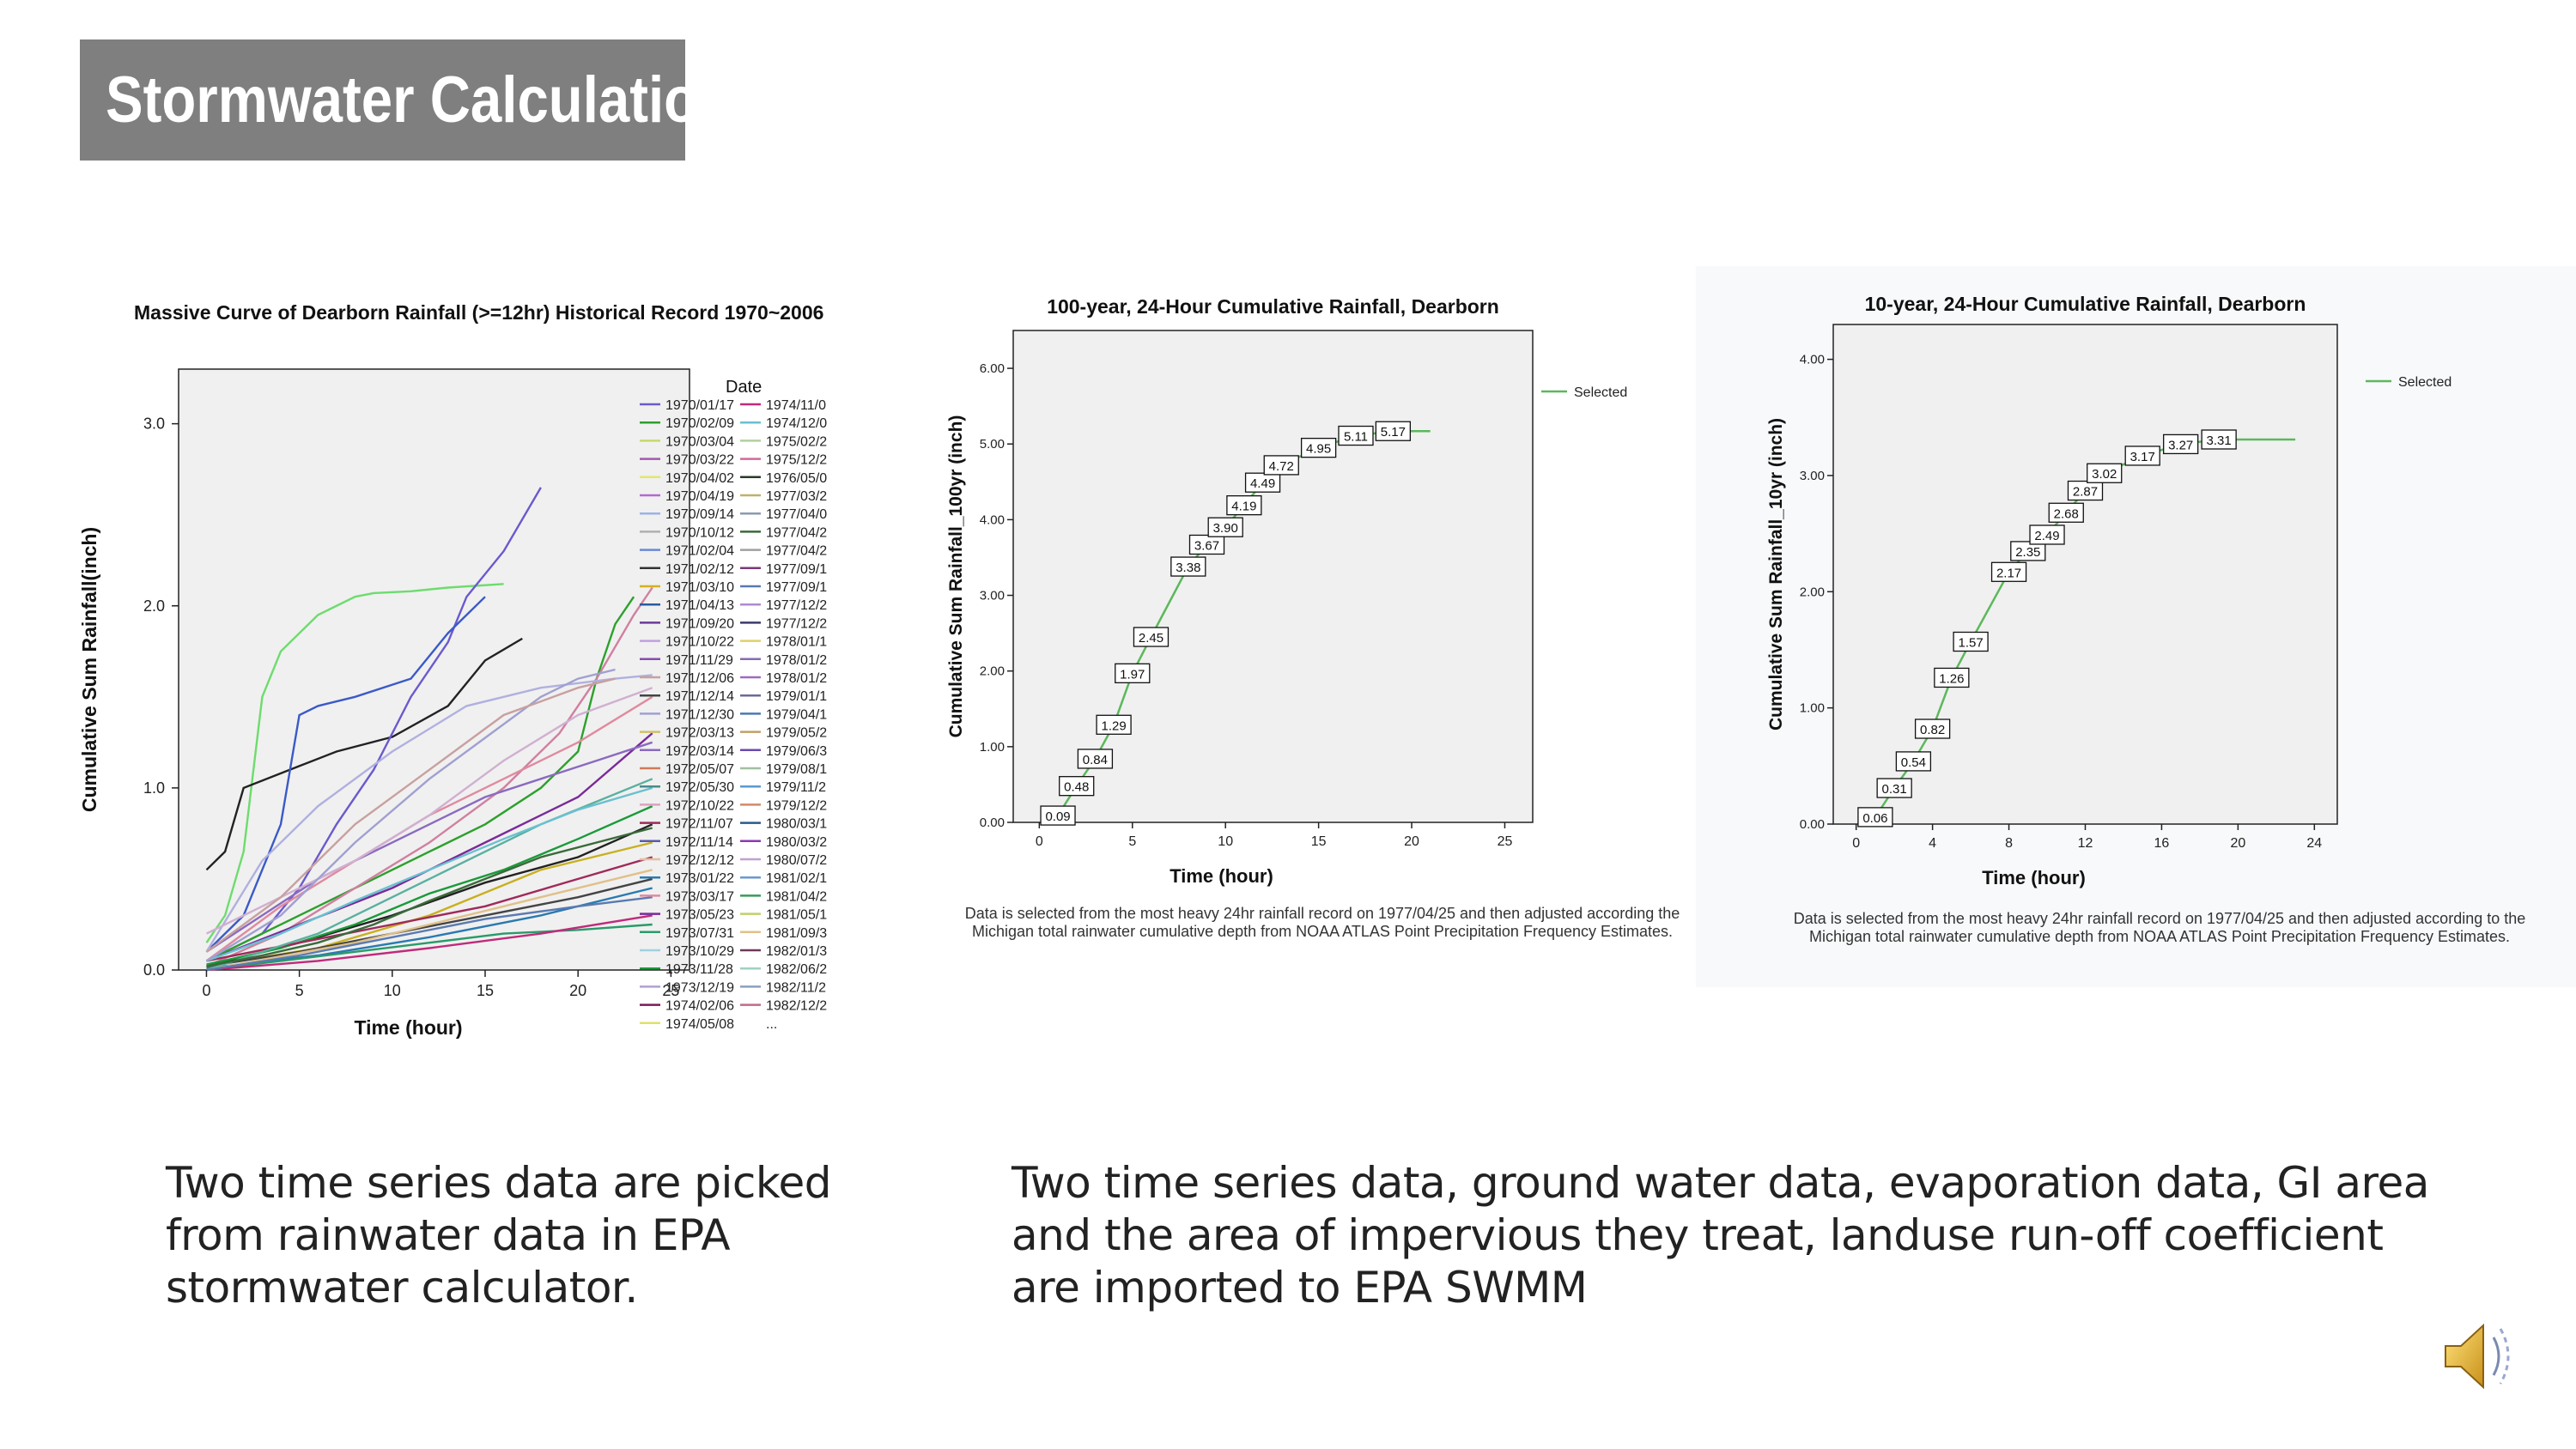  I want to click on legend-label: 1979/11/2, so click(796, 787).